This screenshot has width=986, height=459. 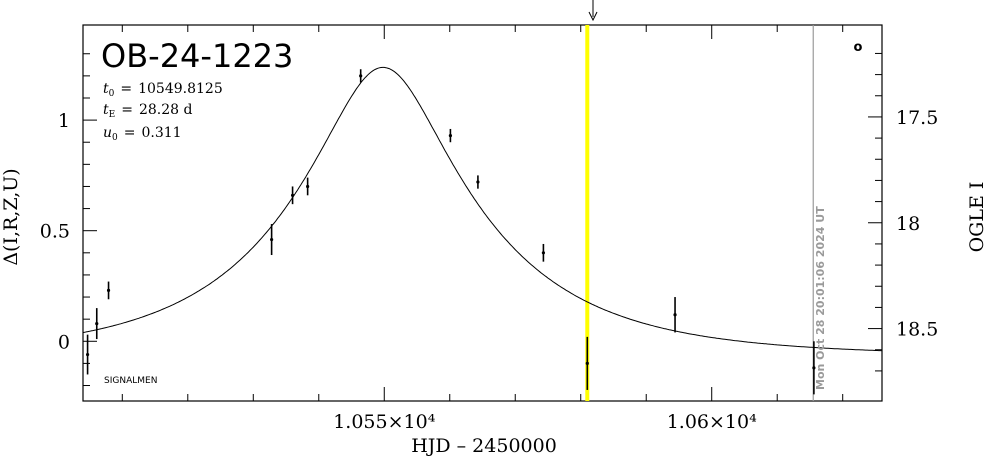 What do you see at coordinates (180, 89) in the screenshot?
I see `t0-value: 10549.8125` at bounding box center [180, 89].